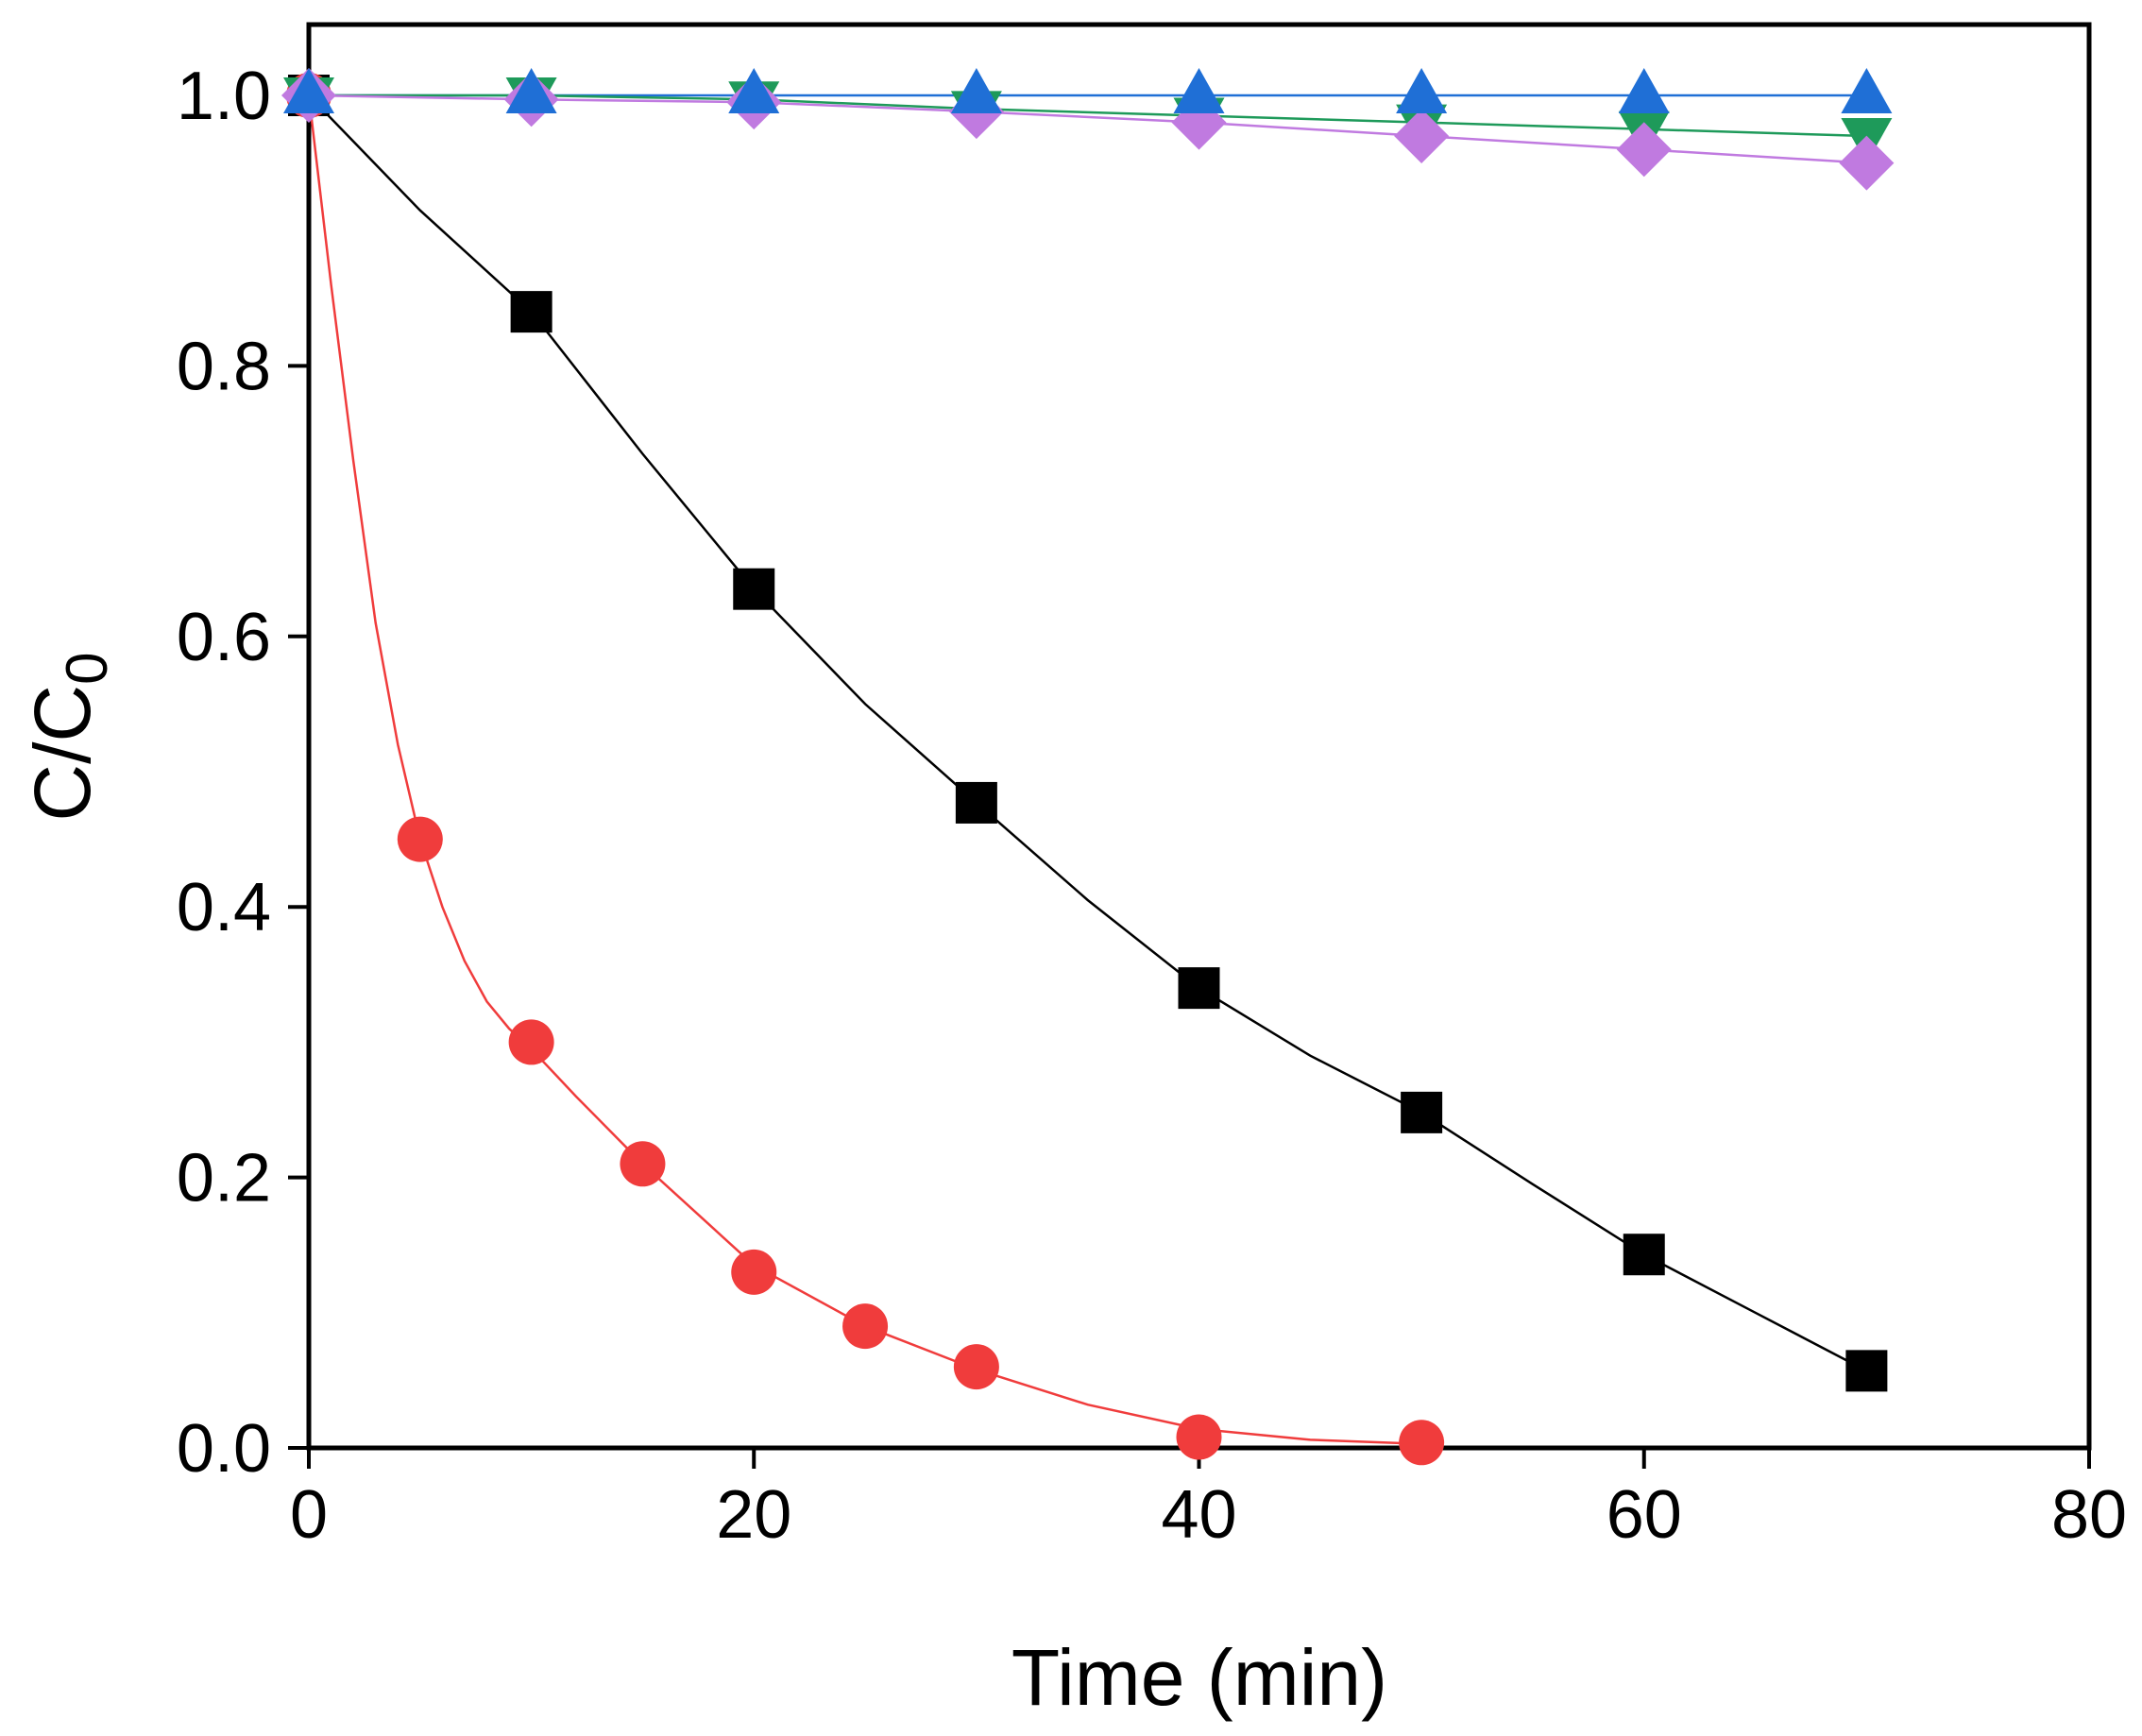  I want to click on x-tick-label: 80, so click(2089, 1515).